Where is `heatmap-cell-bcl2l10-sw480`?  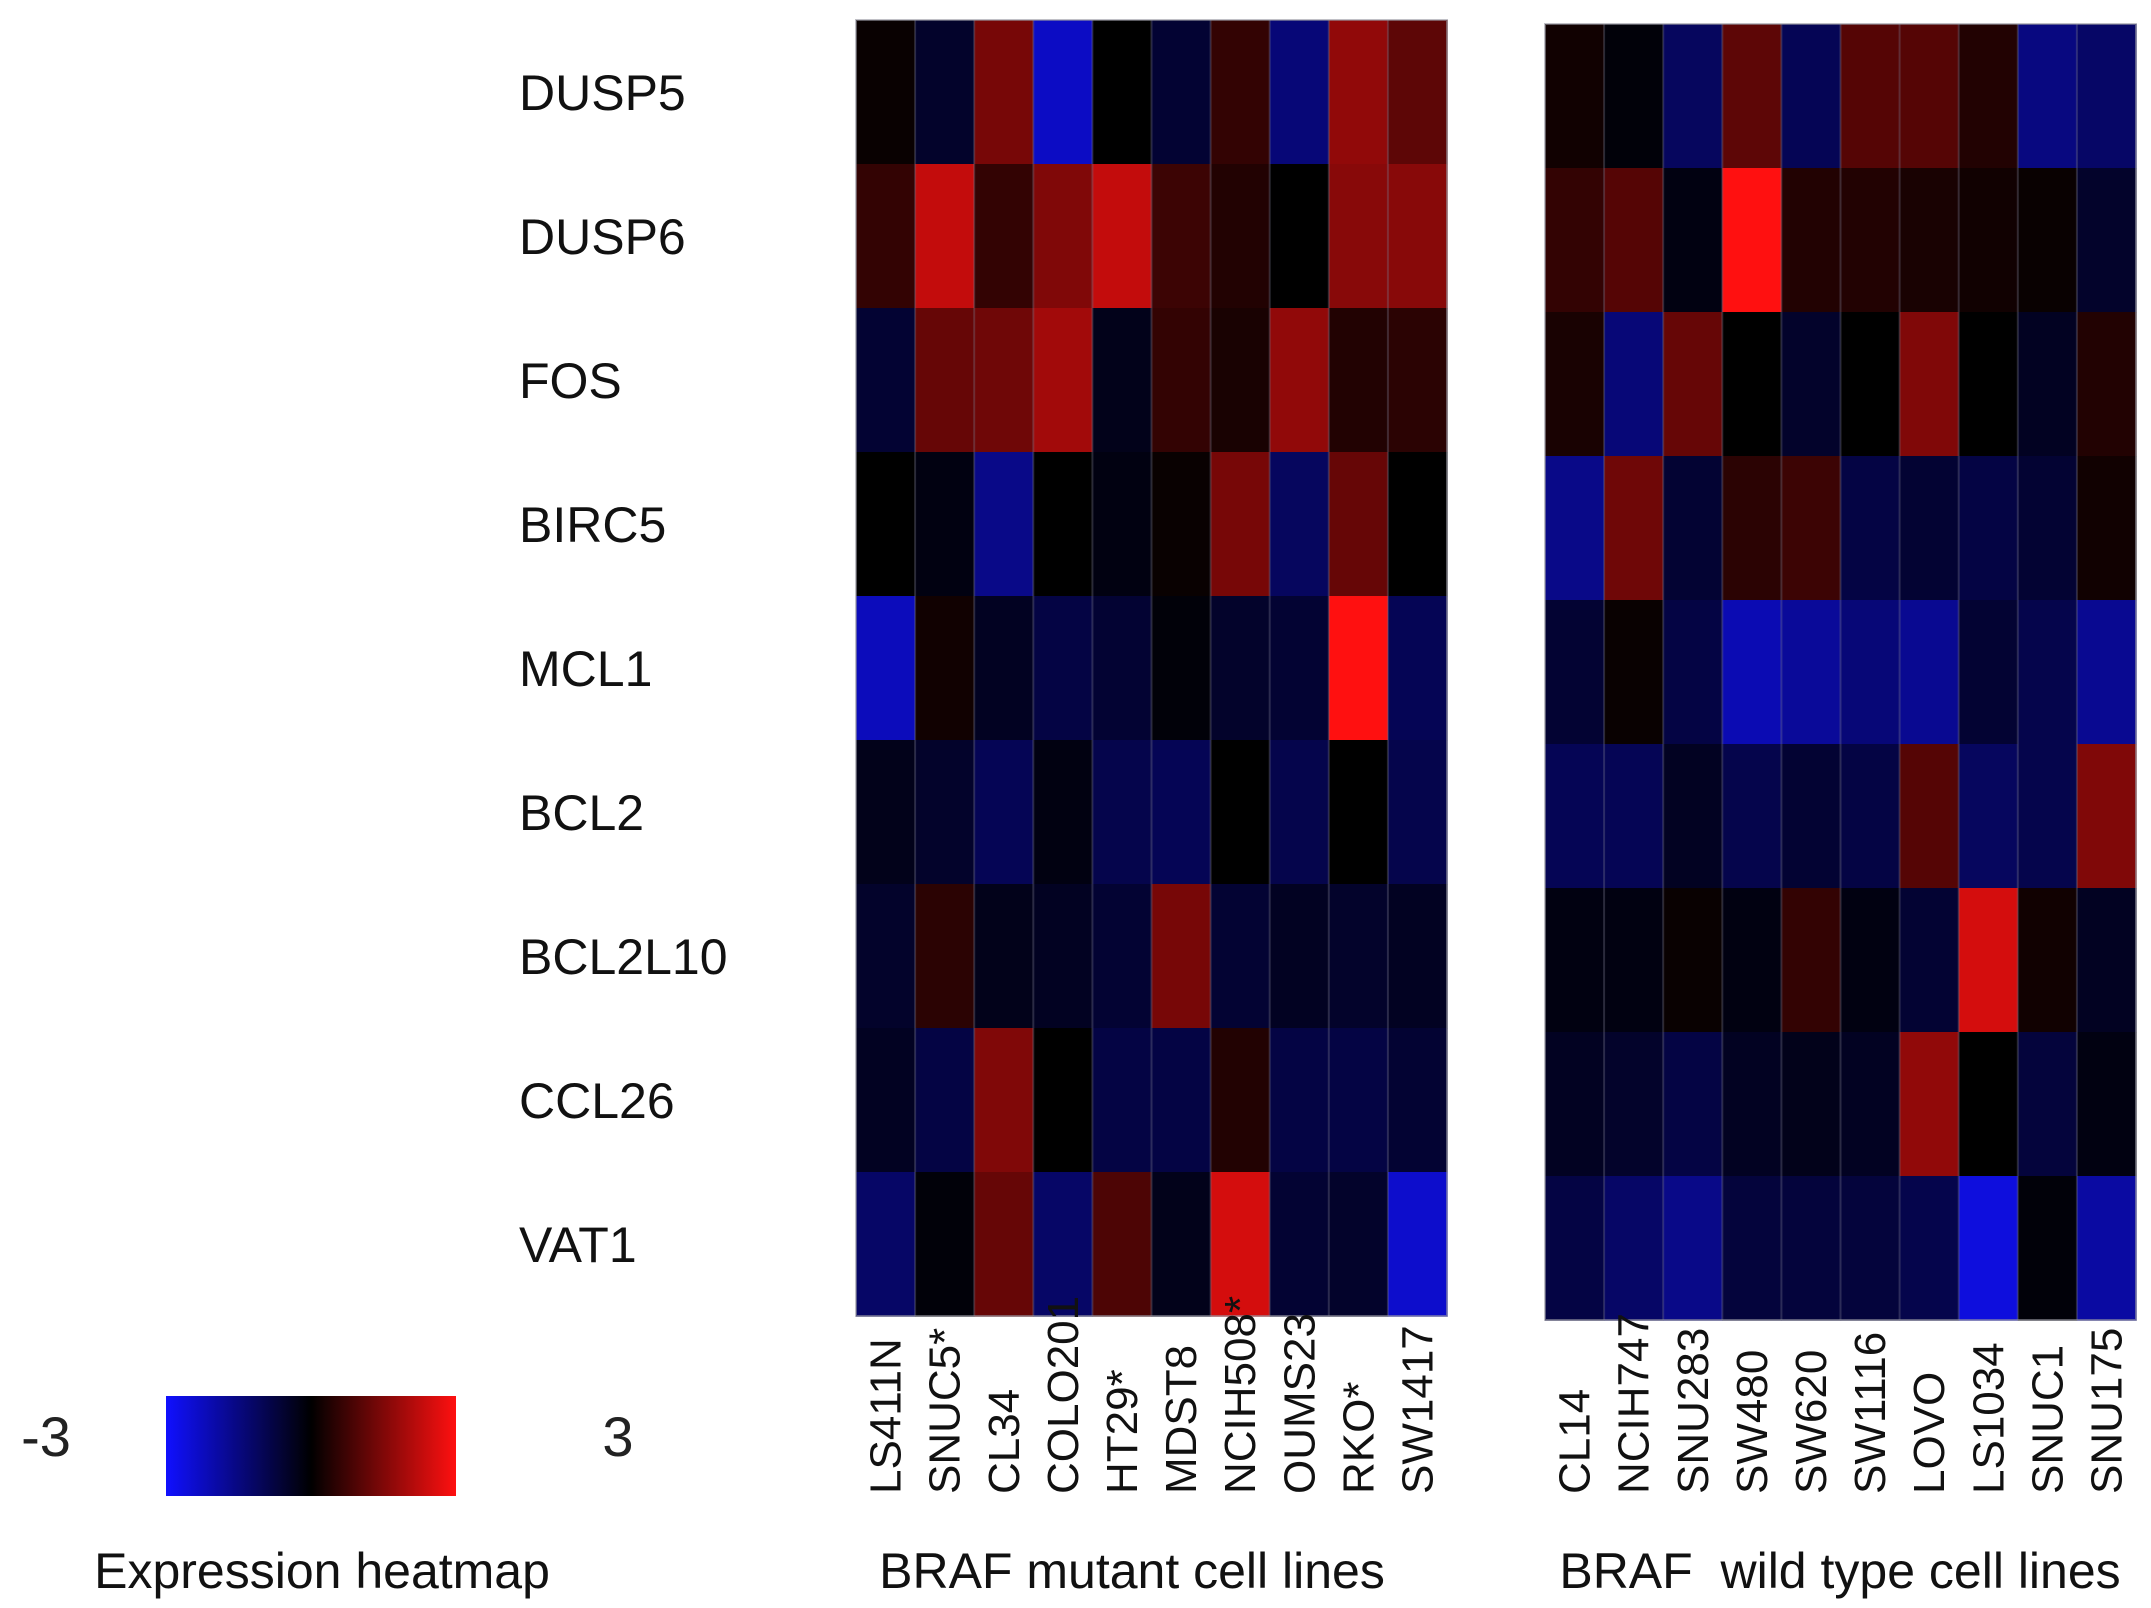 heatmap-cell-bcl2l10-sw480 is located at coordinates (1752, 960).